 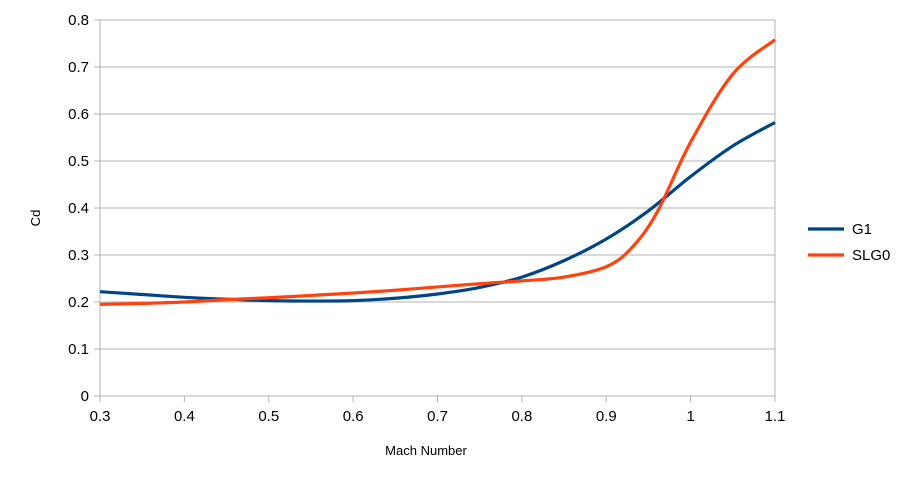 I want to click on y-tick-label-7: 0.7, so click(x=78, y=67).